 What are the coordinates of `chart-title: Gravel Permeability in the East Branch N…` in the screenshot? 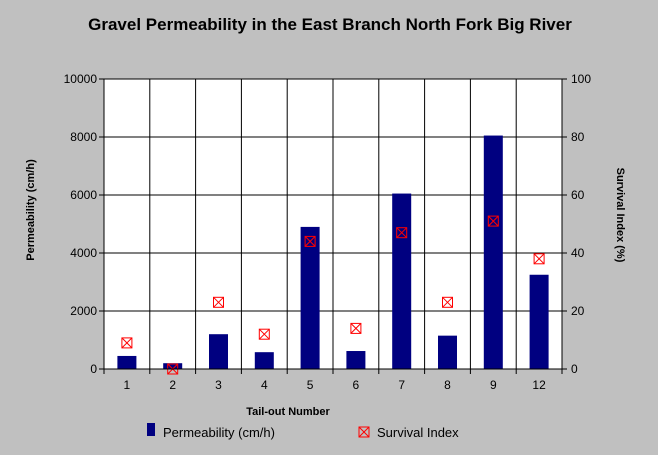 It's located at (330, 24).